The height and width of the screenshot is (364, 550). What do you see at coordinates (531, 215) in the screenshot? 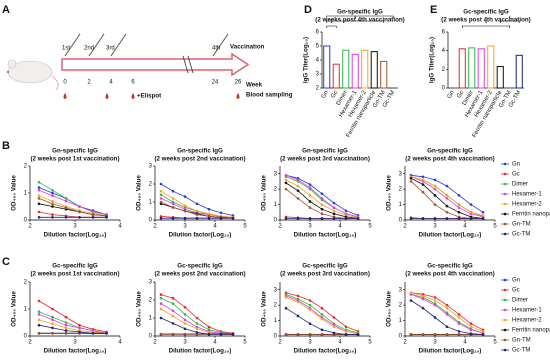
I see `legend-label: Ferritin nanoparticle` at bounding box center [531, 215].